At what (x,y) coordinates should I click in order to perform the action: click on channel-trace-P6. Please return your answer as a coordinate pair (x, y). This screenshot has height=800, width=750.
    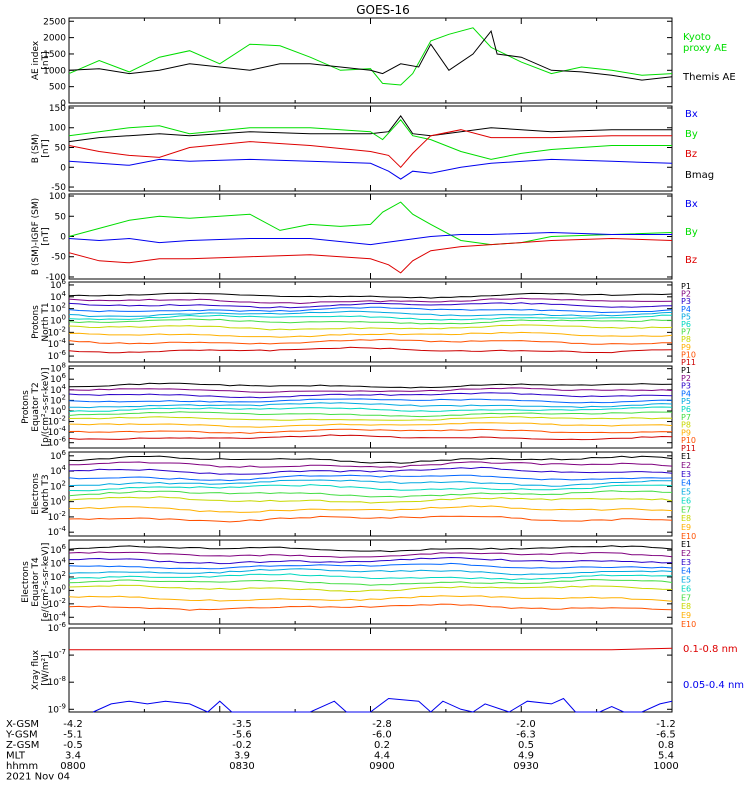
    Looking at the image, I should click on (370, 409).